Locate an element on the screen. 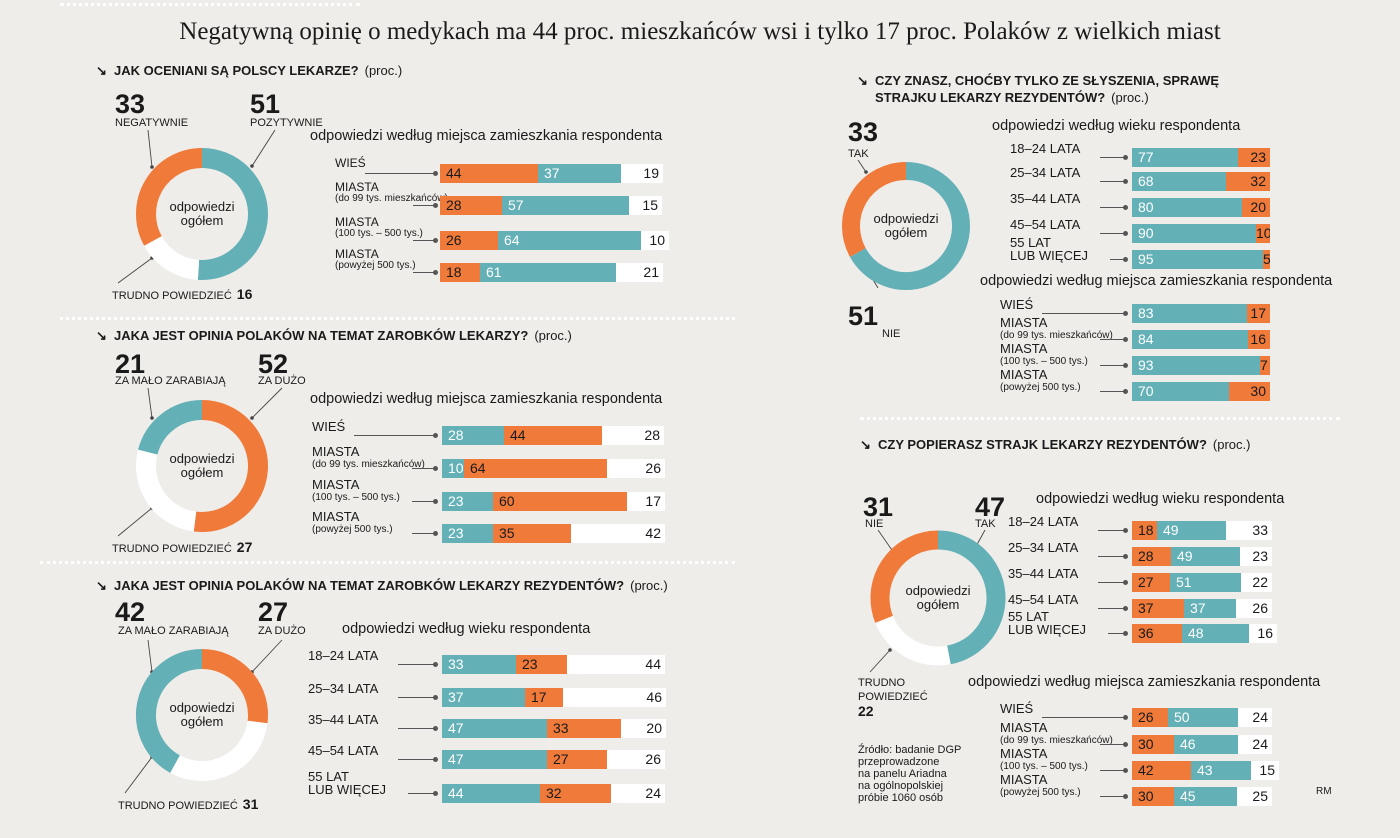  bar-segment-wh: 42 is located at coordinates (618, 533).